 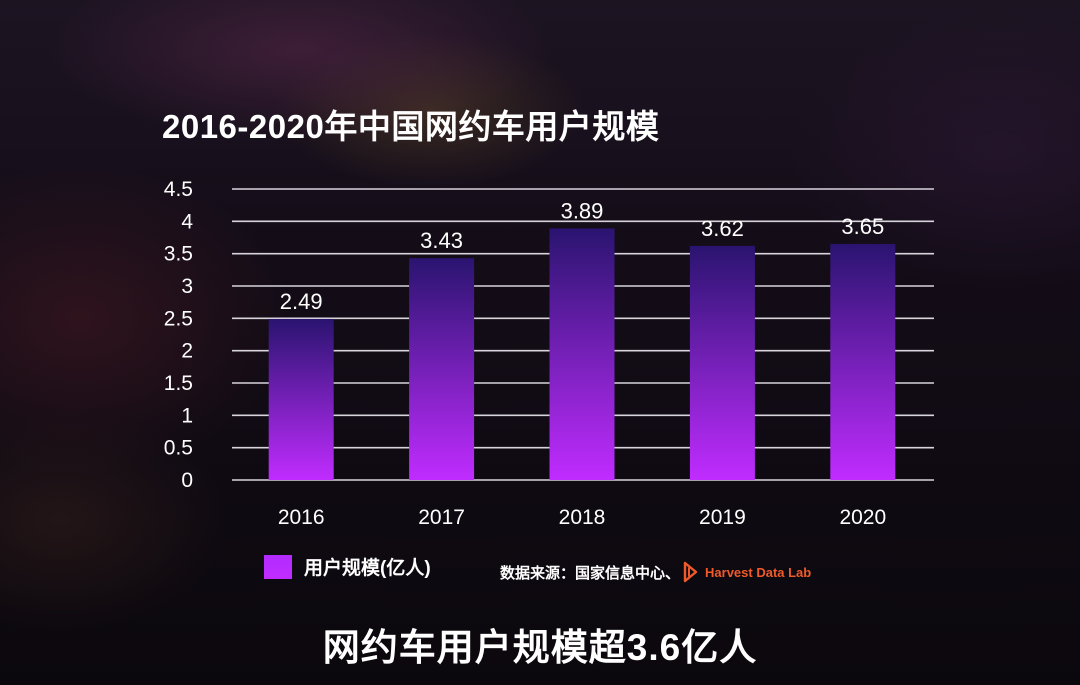 What do you see at coordinates (441, 517) in the screenshot?
I see `x-tick-label-2017: 2017` at bounding box center [441, 517].